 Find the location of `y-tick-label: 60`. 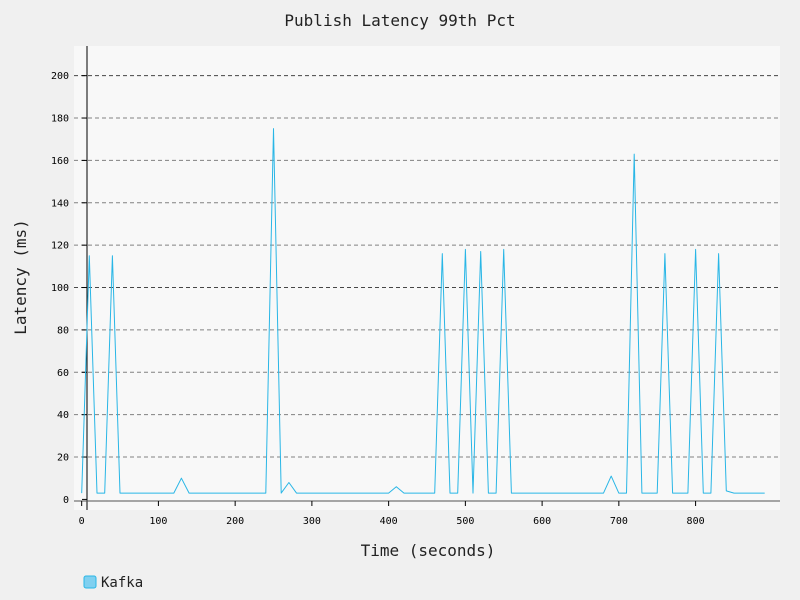

y-tick-label: 60 is located at coordinates (63, 373).